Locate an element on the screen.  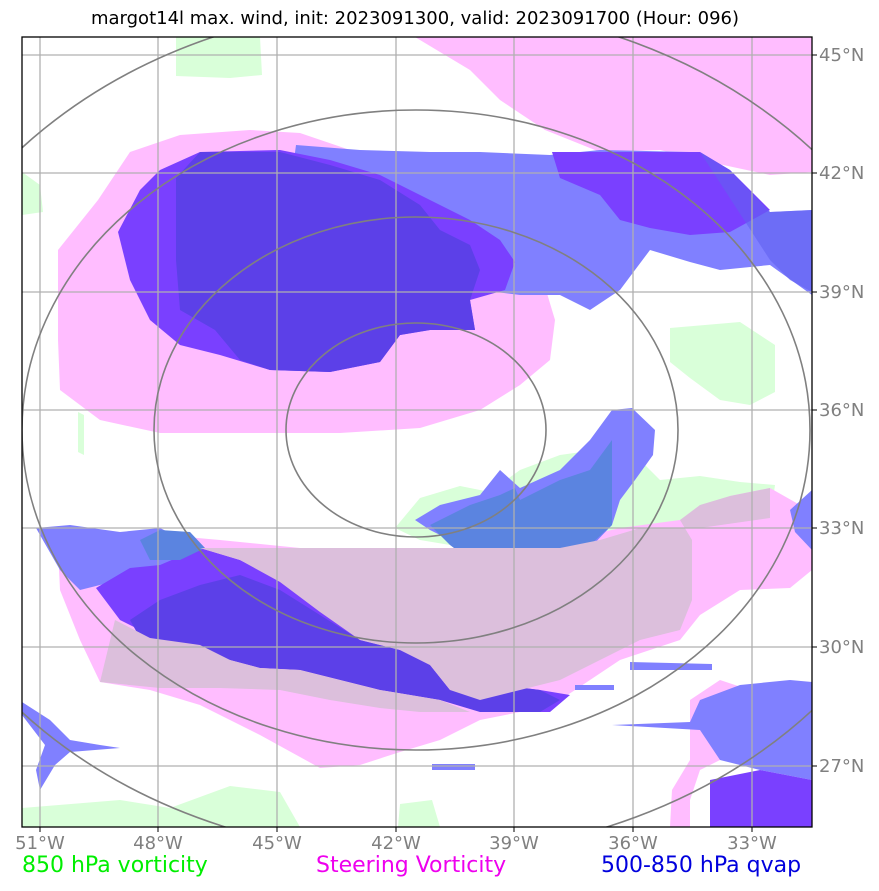
legend-qvap: 500-850 hPa qvap is located at coordinates (701, 865).